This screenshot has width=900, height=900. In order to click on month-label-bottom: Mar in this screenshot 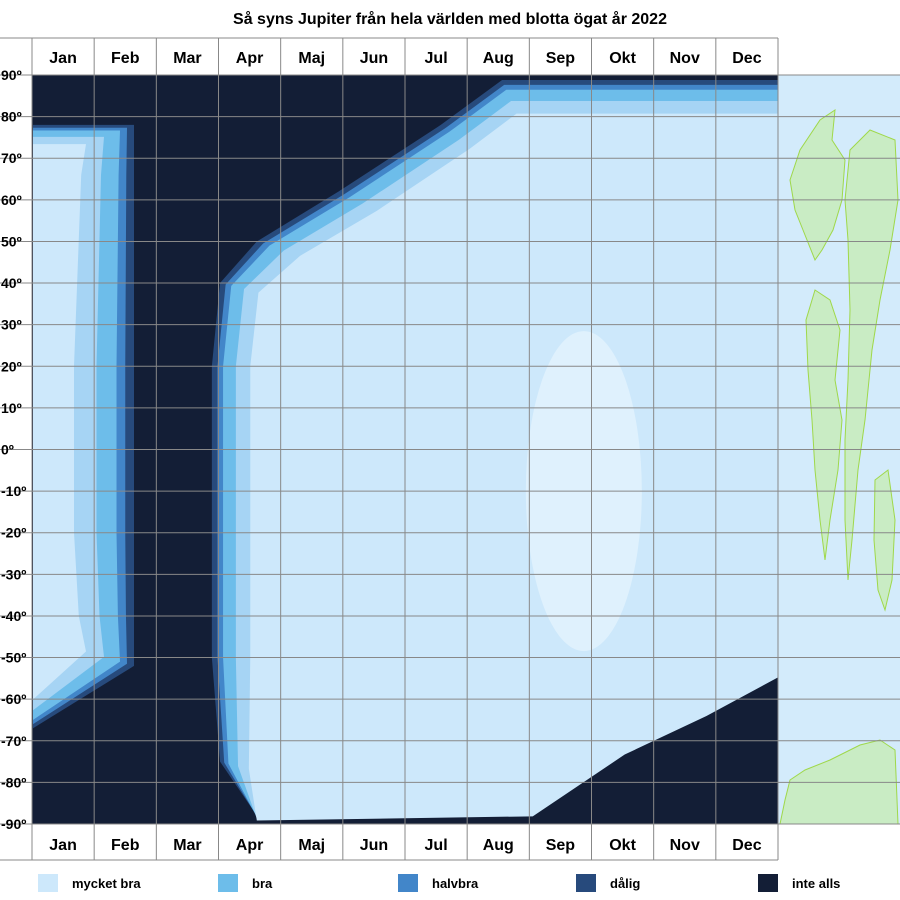, I will do `click(187, 845)`.